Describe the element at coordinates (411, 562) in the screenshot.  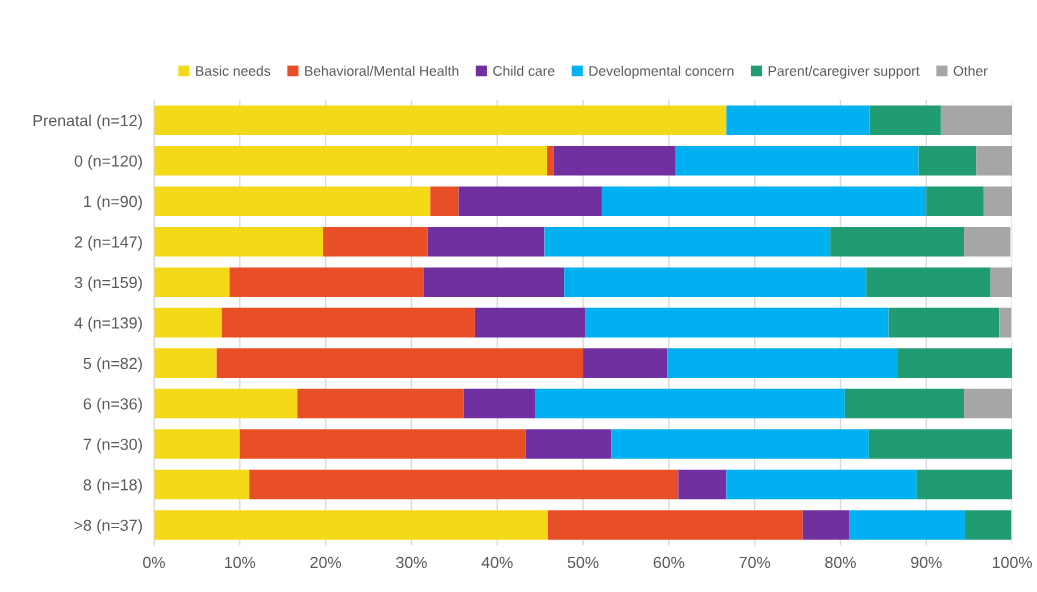
I see `x-tick-label: 30%` at that location.